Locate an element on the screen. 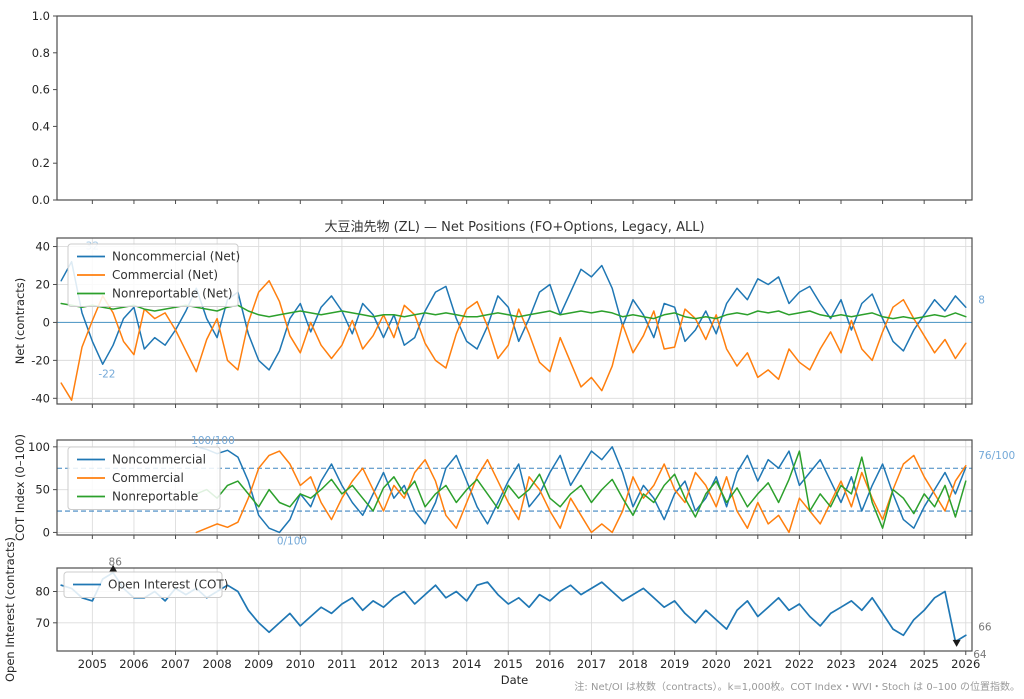  svg-text: 8 is located at coordinates (981, 300).